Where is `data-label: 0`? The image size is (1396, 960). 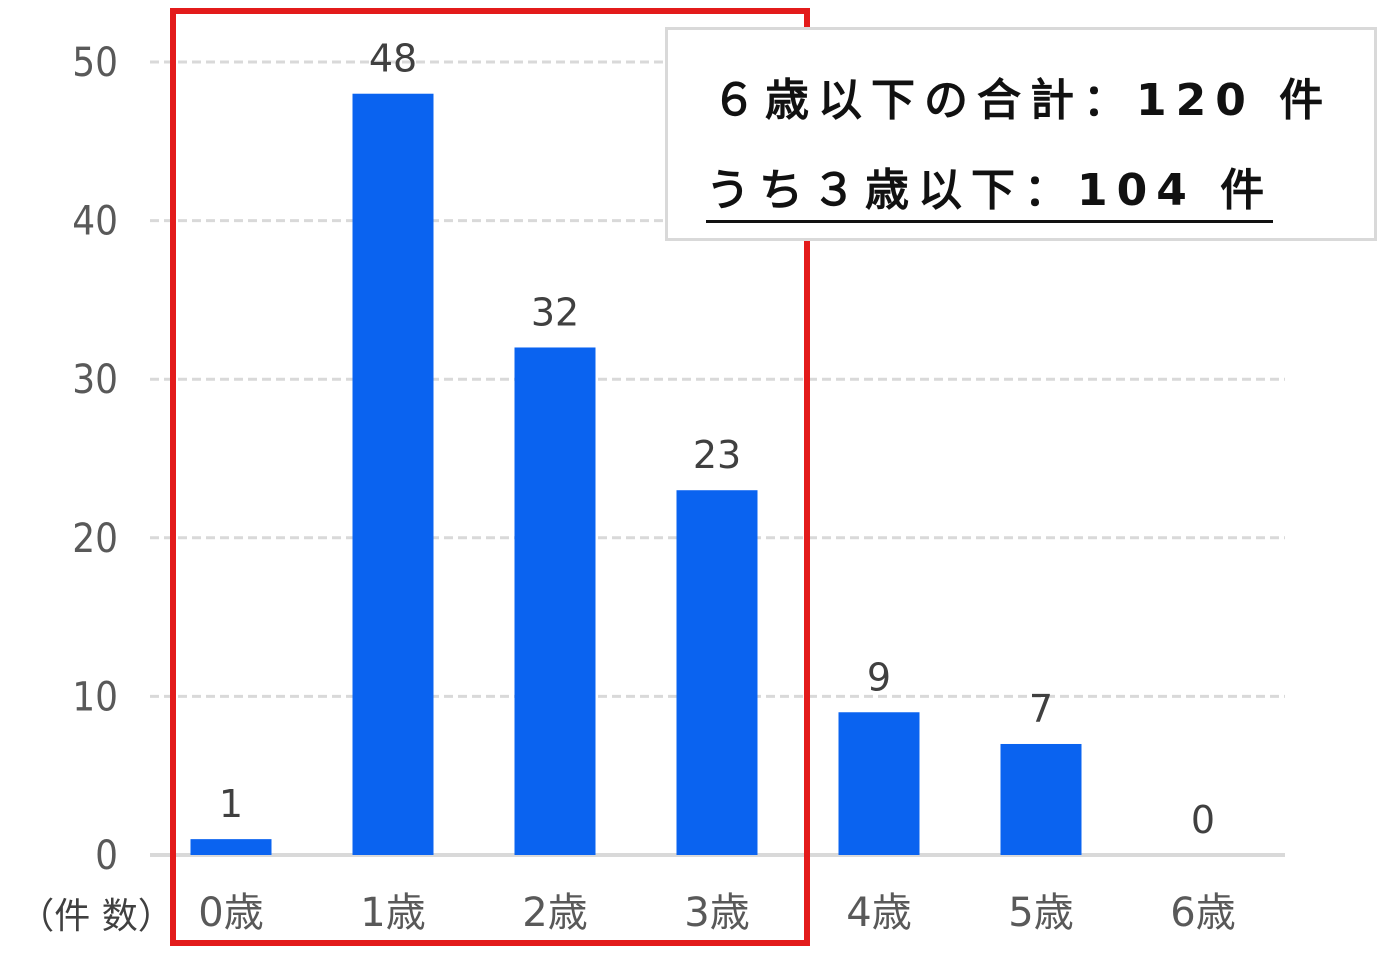 data-label: 0 is located at coordinates (1203, 820).